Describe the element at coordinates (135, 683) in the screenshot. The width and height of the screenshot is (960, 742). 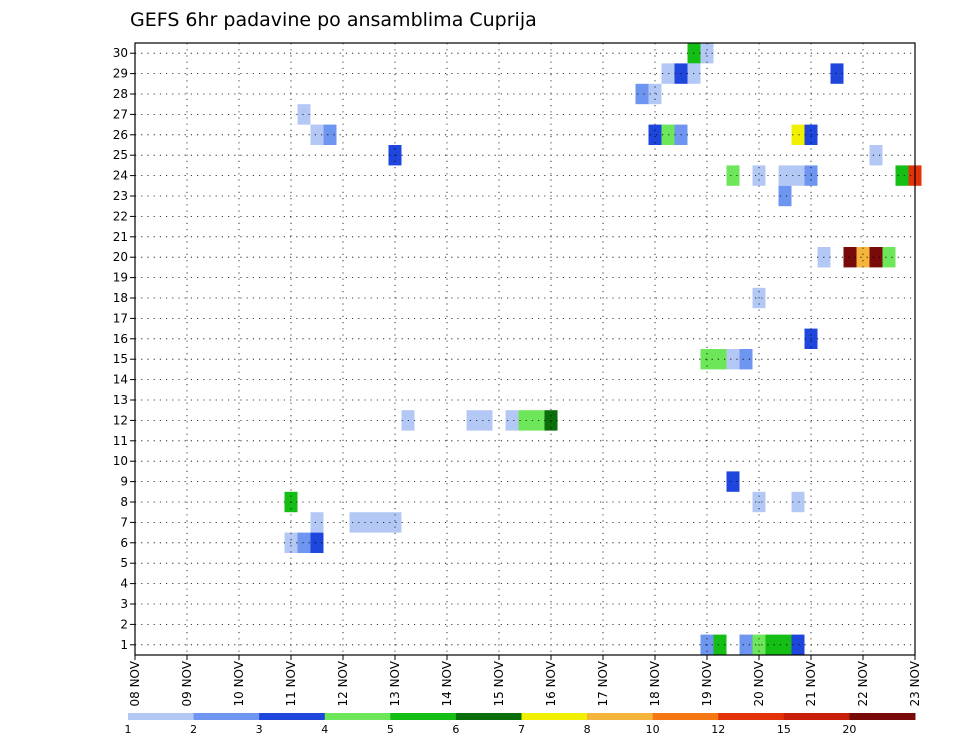
I see `x-tick-label: 08 NOV` at that location.